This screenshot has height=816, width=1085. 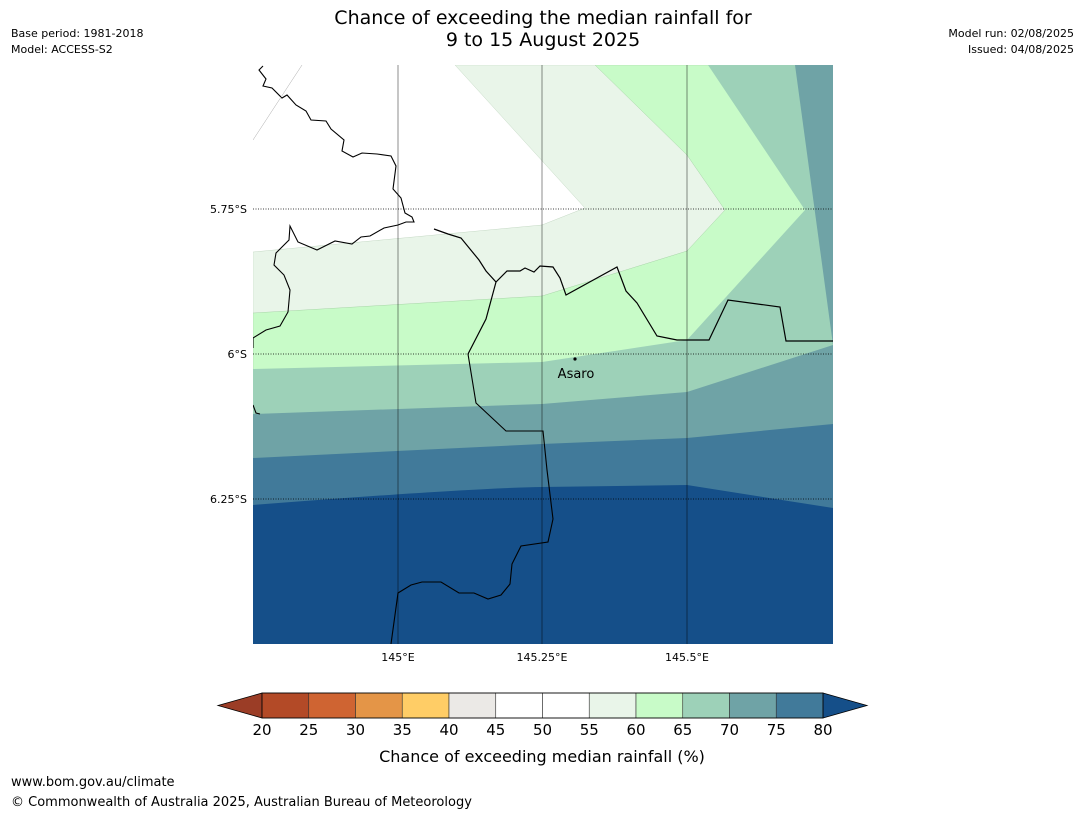 I want to click on lon-label: 145°E, so click(x=397, y=657).